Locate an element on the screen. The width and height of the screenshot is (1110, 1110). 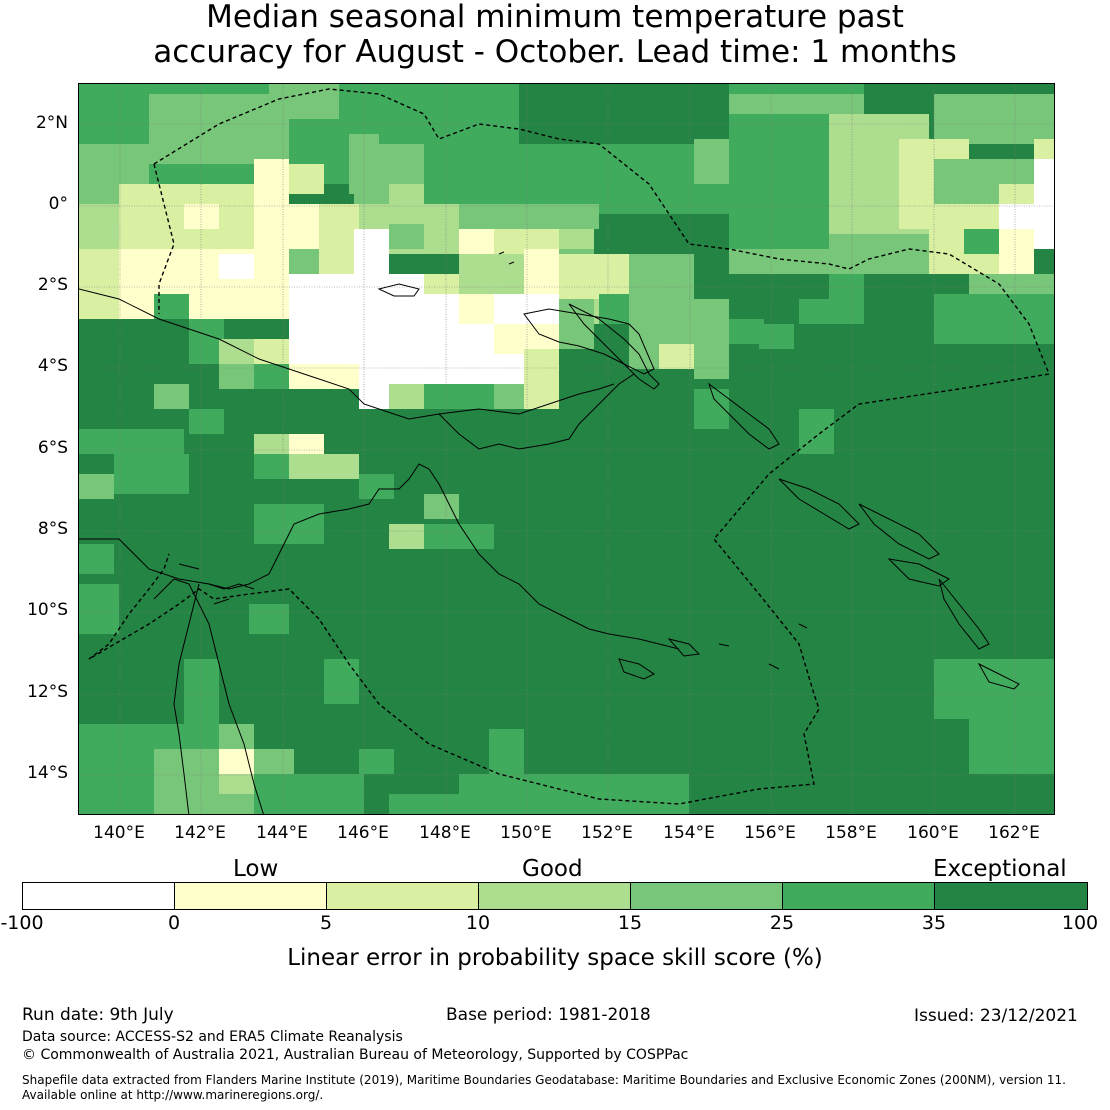
x-tick-label: 160°E is located at coordinates (933, 833).